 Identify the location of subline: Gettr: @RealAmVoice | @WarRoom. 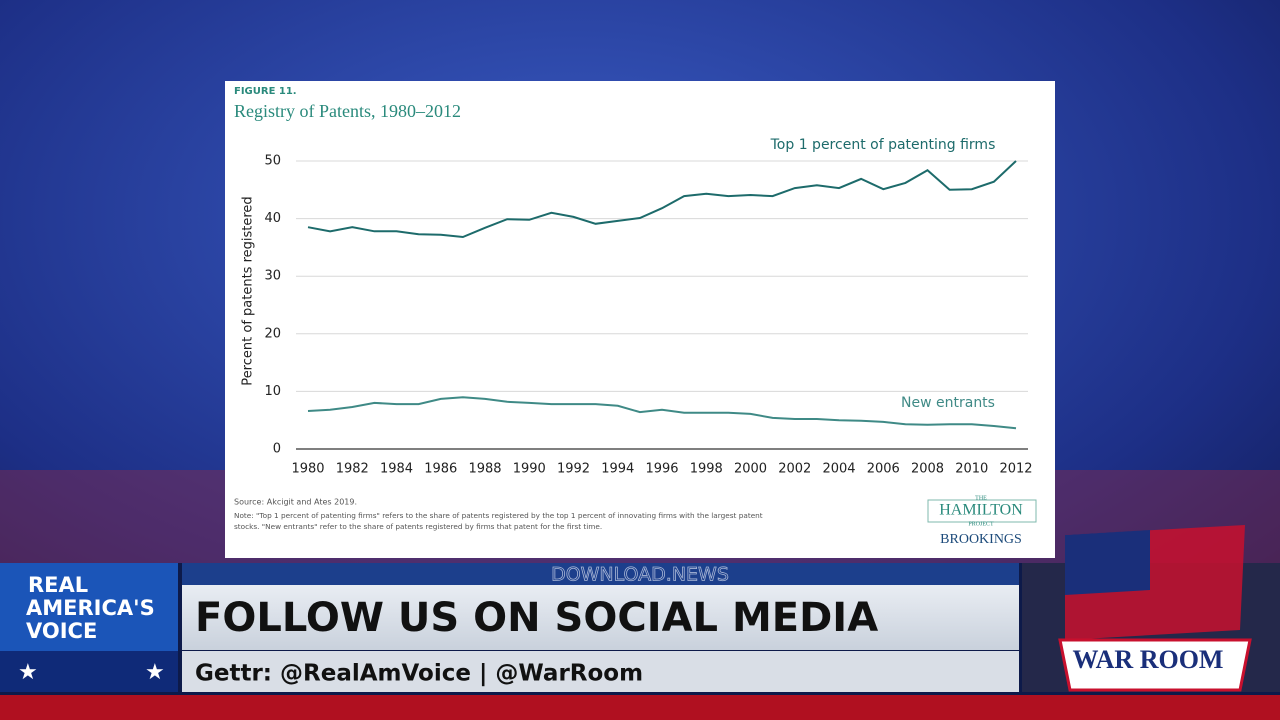
(419, 674).